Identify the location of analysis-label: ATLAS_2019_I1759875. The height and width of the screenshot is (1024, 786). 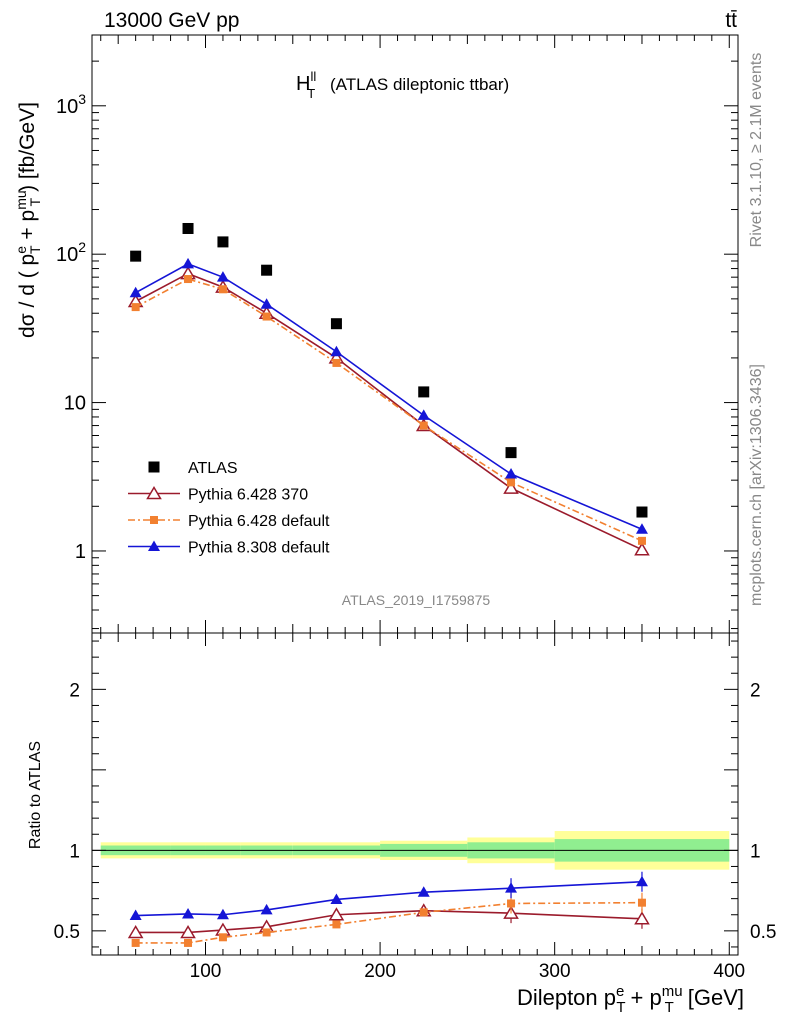
(416, 600).